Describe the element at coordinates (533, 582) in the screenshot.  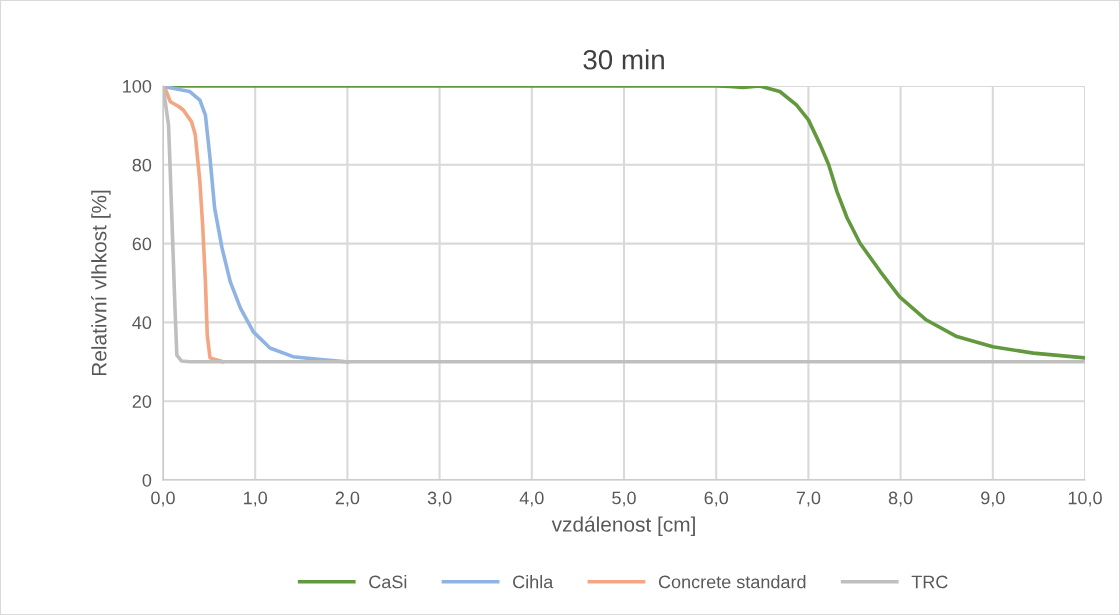
I see `legend-label: Cihla` at that location.